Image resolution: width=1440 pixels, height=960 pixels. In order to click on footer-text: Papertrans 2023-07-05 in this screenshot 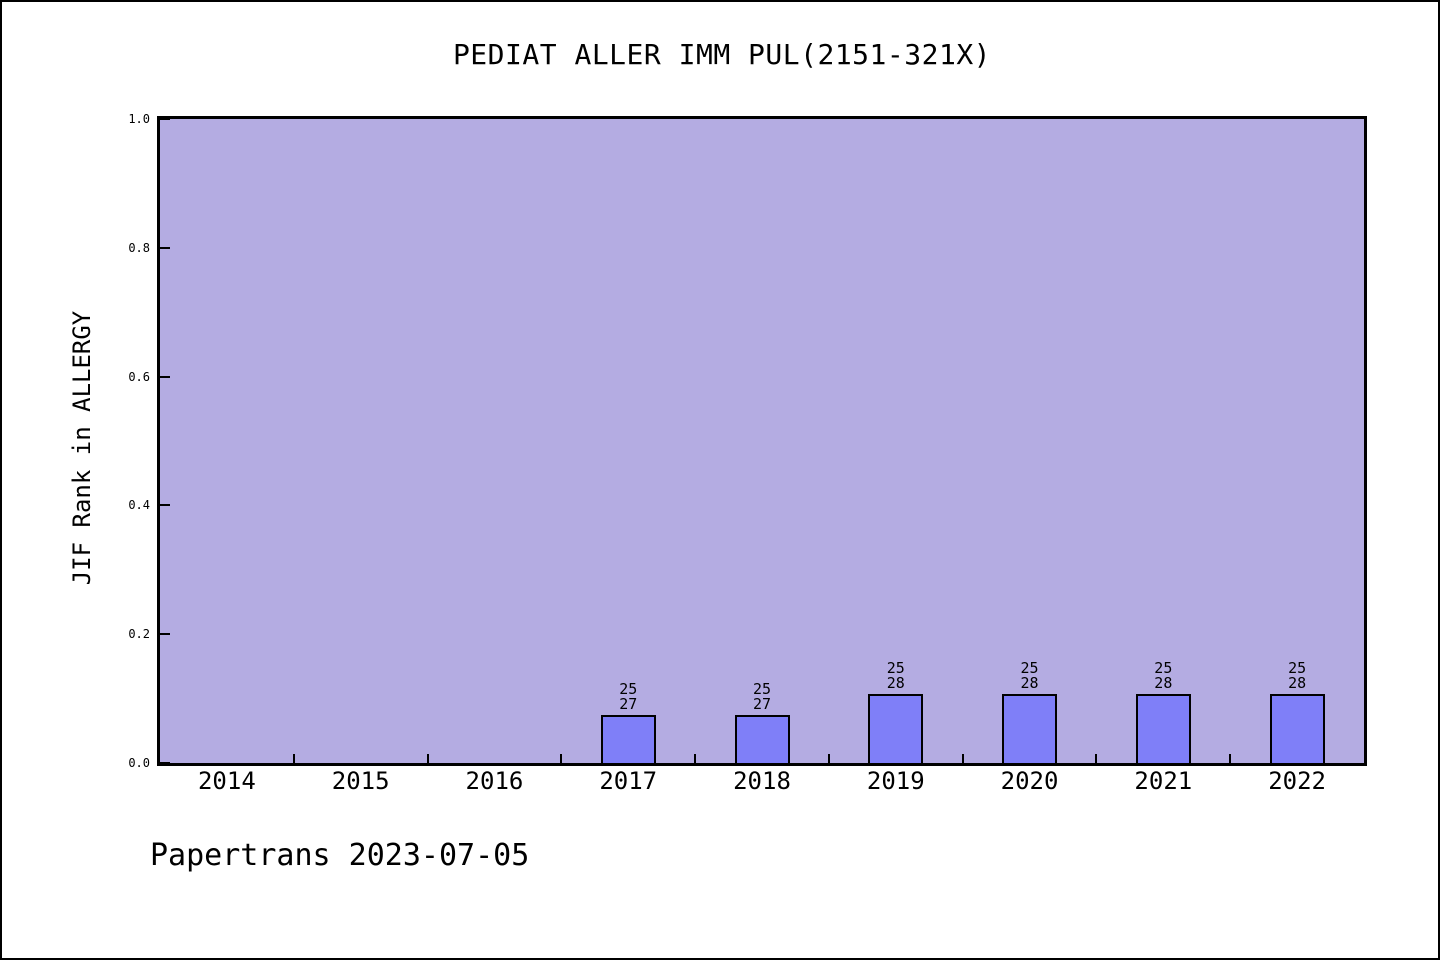, I will do `click(340, 855)`.